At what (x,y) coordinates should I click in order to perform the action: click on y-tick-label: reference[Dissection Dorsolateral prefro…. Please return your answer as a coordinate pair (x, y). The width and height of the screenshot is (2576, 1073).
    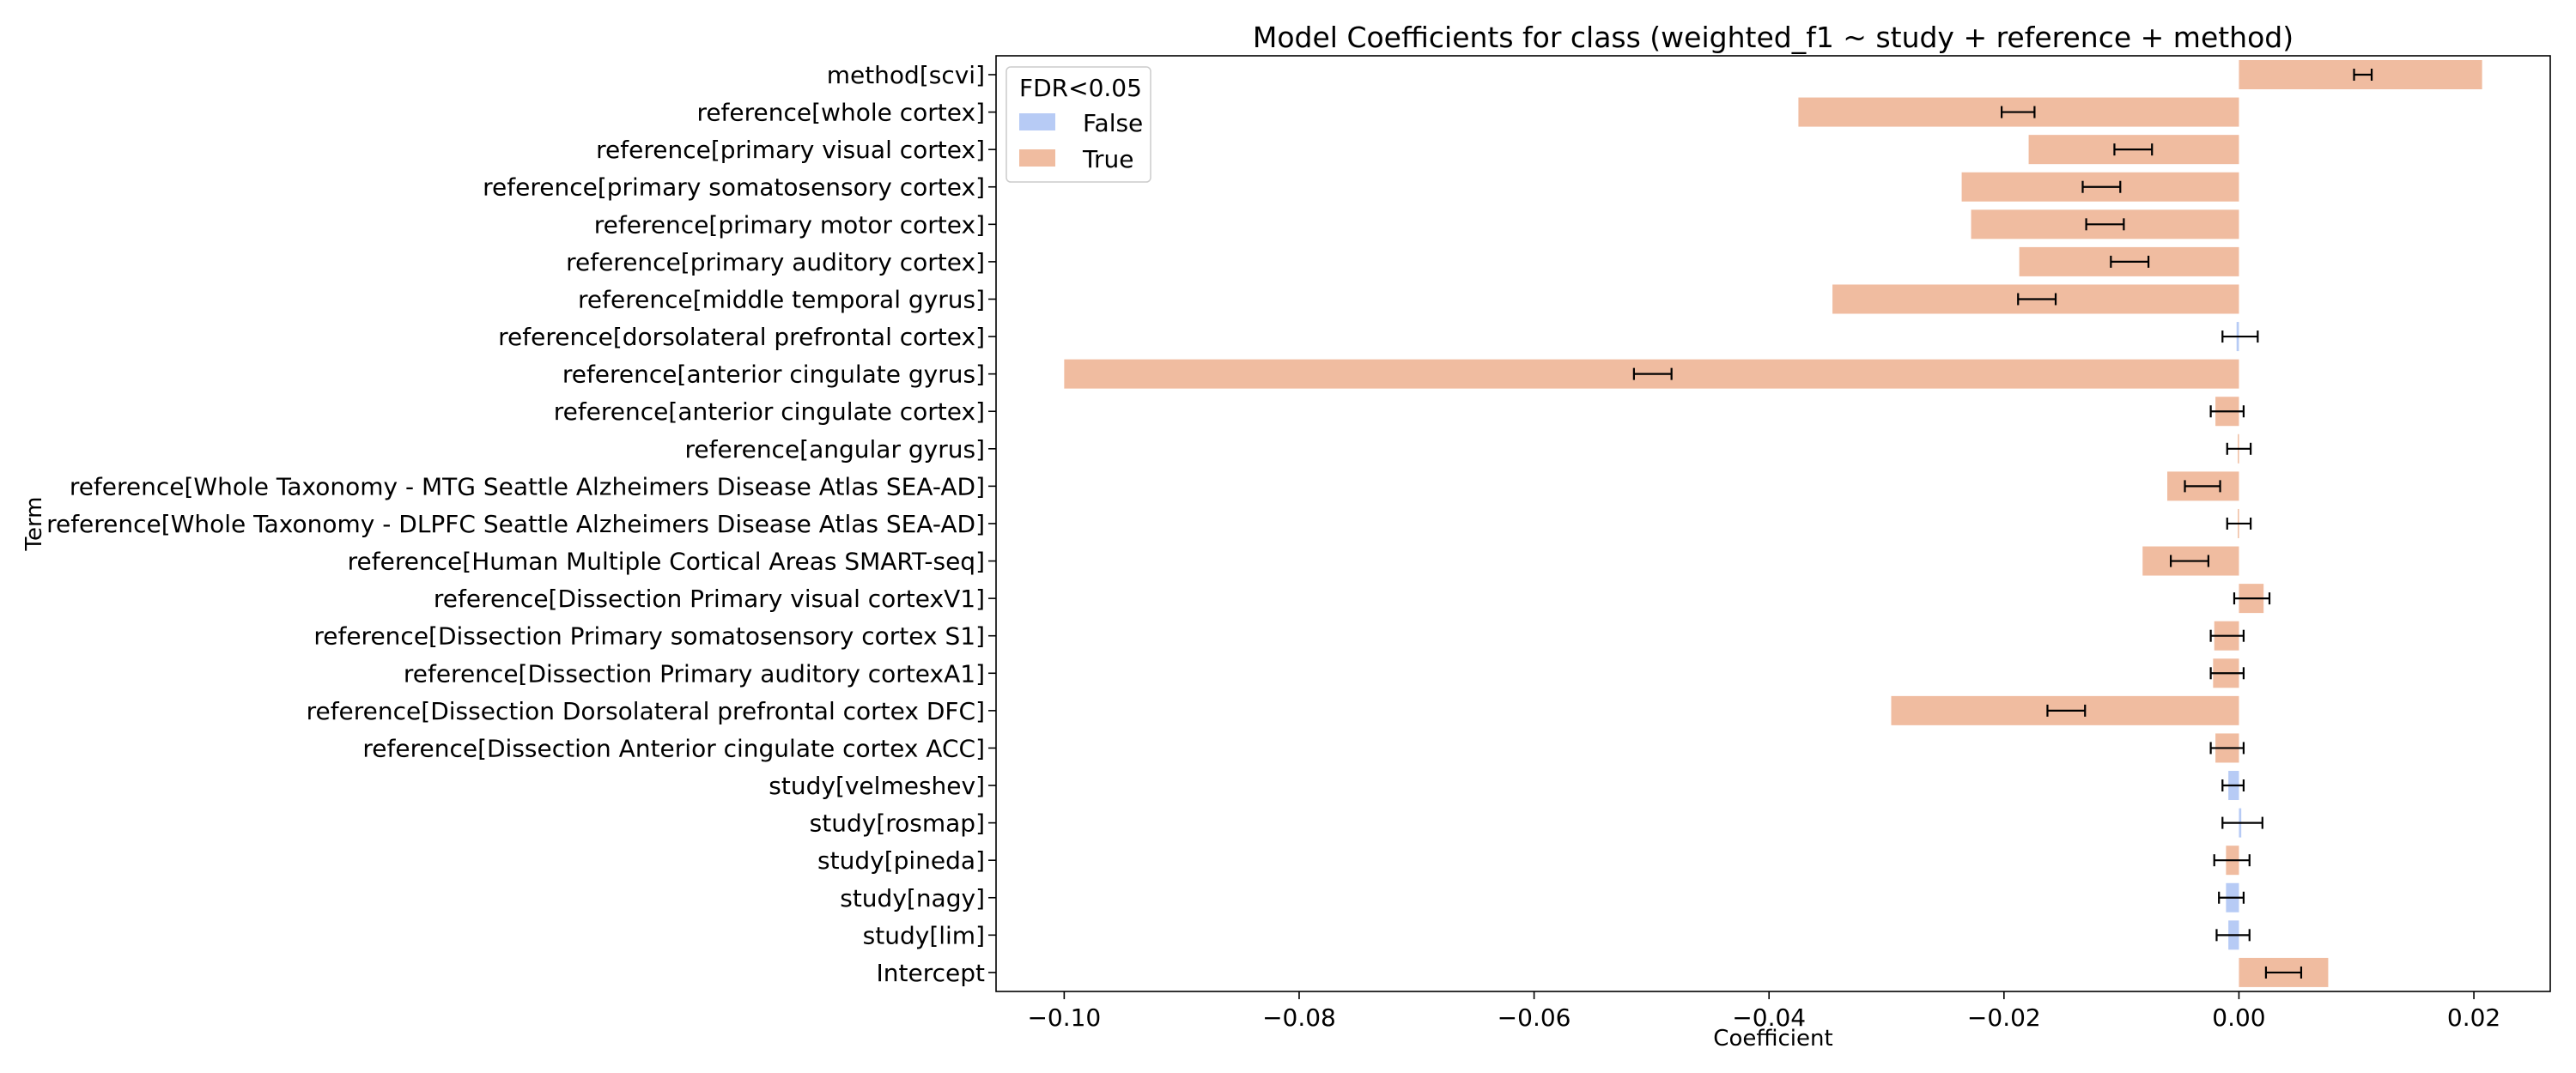
    Looking at the image, I should click on (646, 711).